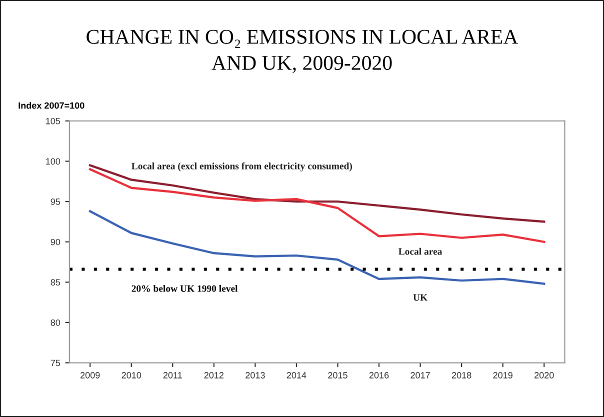 The image size is (604, 417). I want to click on series-label: Local area (excl emissions from electricity consumed), so click(242, 167).